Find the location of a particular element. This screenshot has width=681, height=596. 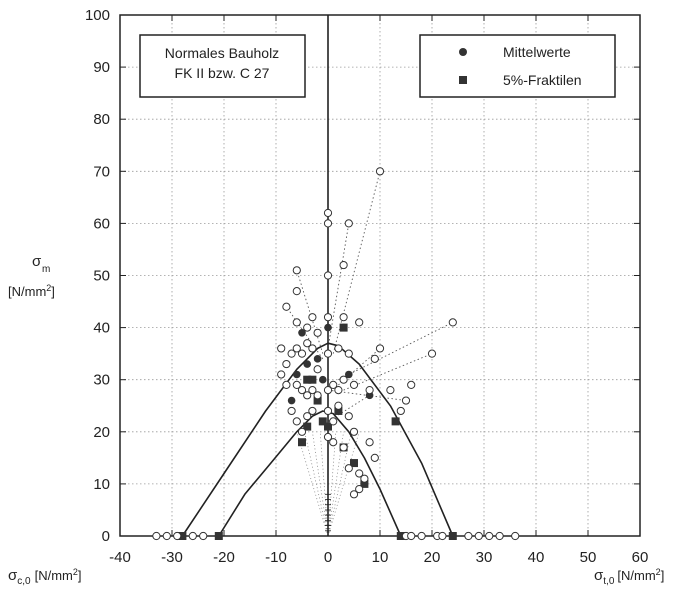

x-axis-label-left: σc,0 [N/mm2] is located at coordinates (45, 577).